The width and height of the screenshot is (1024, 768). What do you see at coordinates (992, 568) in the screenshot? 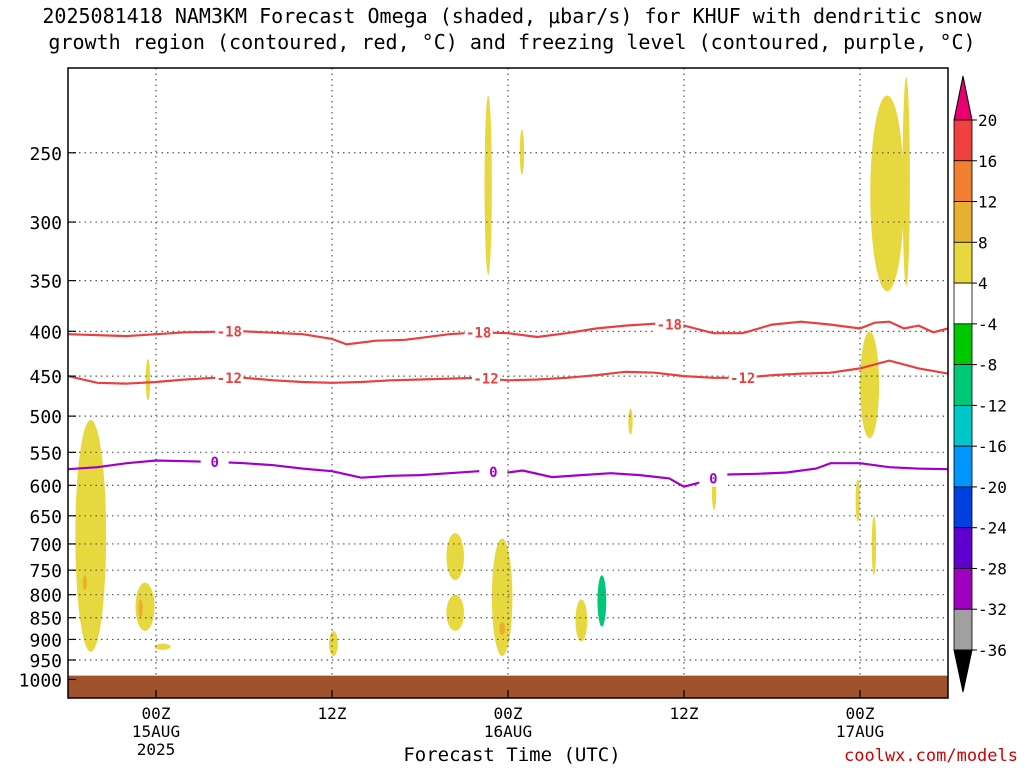
I see `colorbar-label: -28` at bounding box center [992, 568].